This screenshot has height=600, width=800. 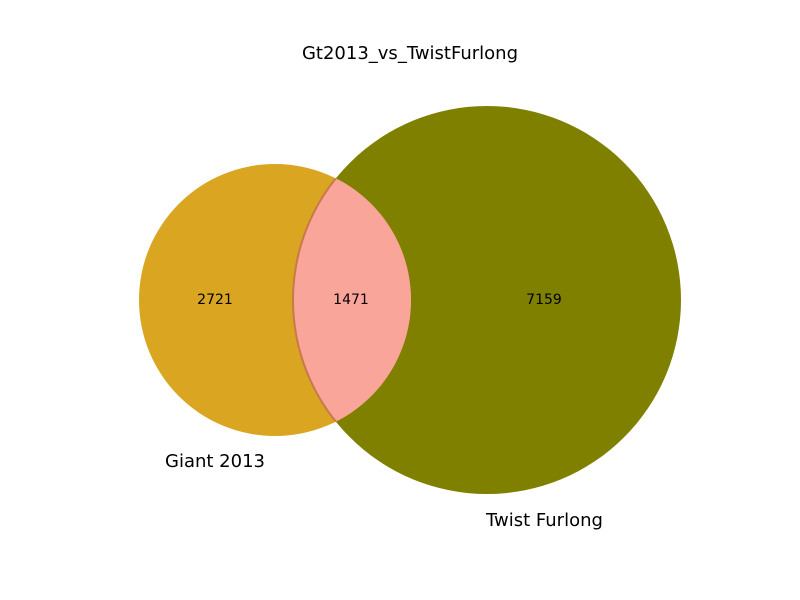 I want to click on set-label-giant-2013: Giant 2013, so click(x=215, y=461).